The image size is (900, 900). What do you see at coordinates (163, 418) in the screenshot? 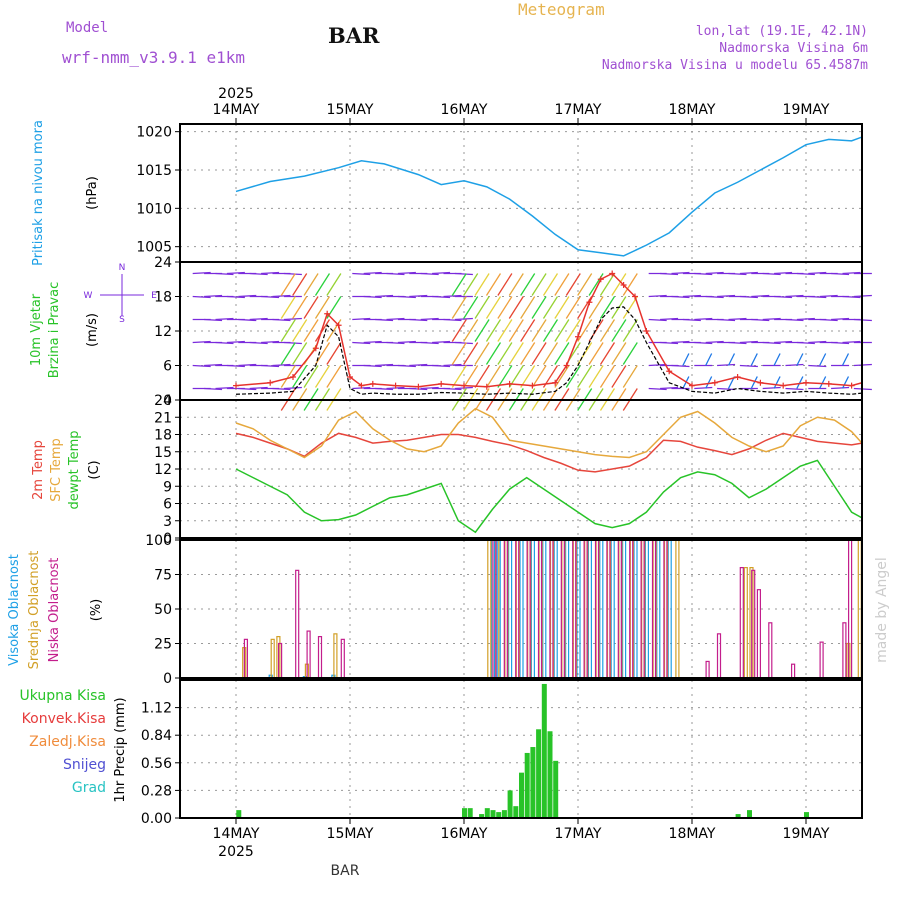
I see `y-tick-label: 21` at bounding box center [163, 418].